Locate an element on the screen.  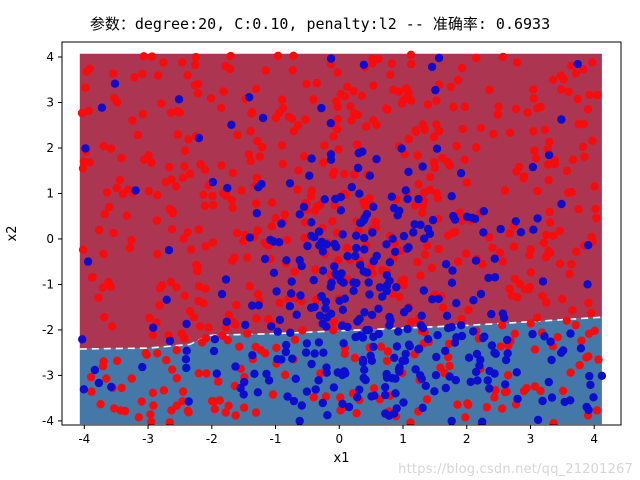
x-tick-label: 4 is located at coordinates (594, 439).